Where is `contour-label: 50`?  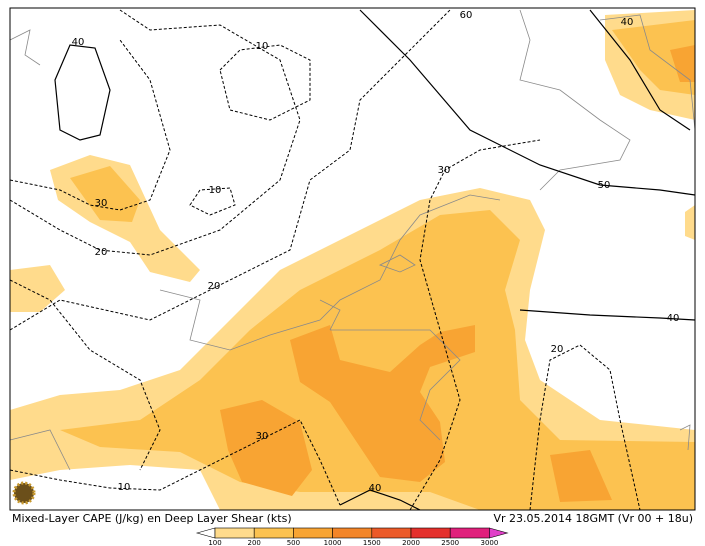 contour-label: 50 is located at coordinates (604, 185).